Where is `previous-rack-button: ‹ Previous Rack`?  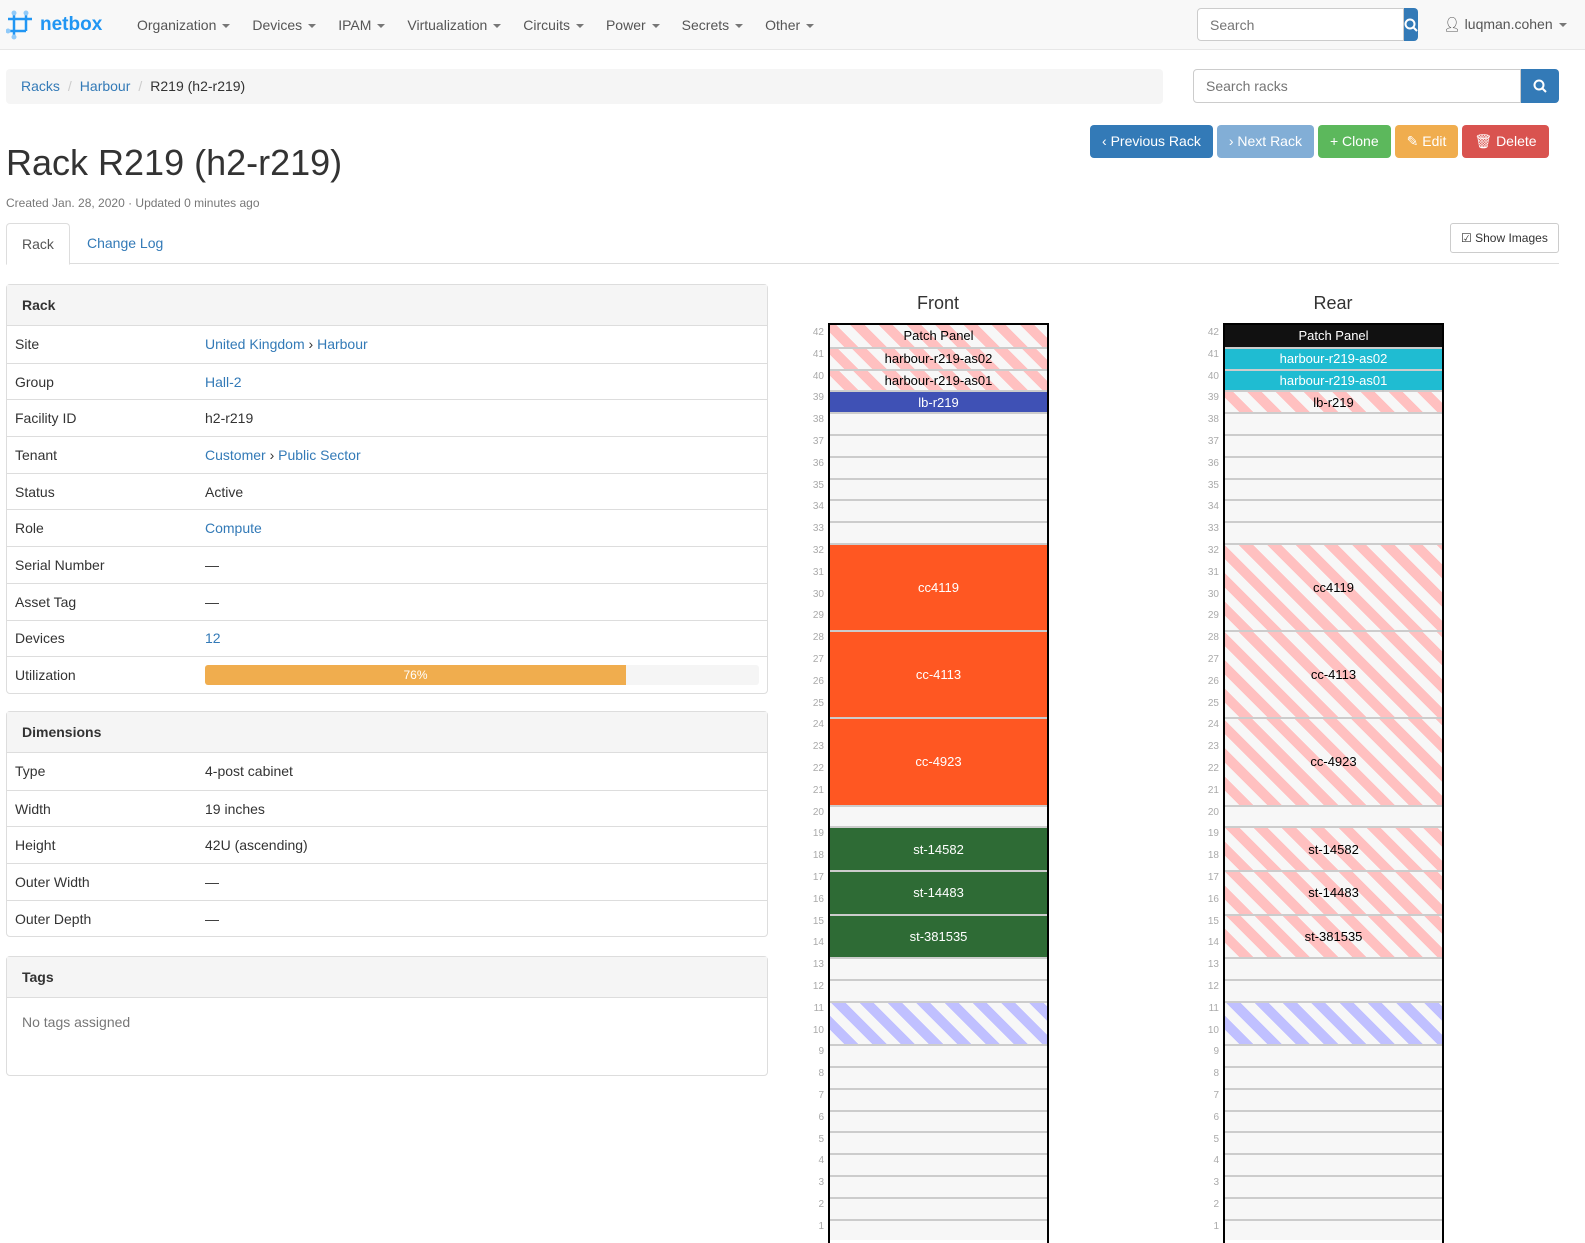 previous-rack-button: ‹ Previous Rack is located at coordinates (1151, 141).